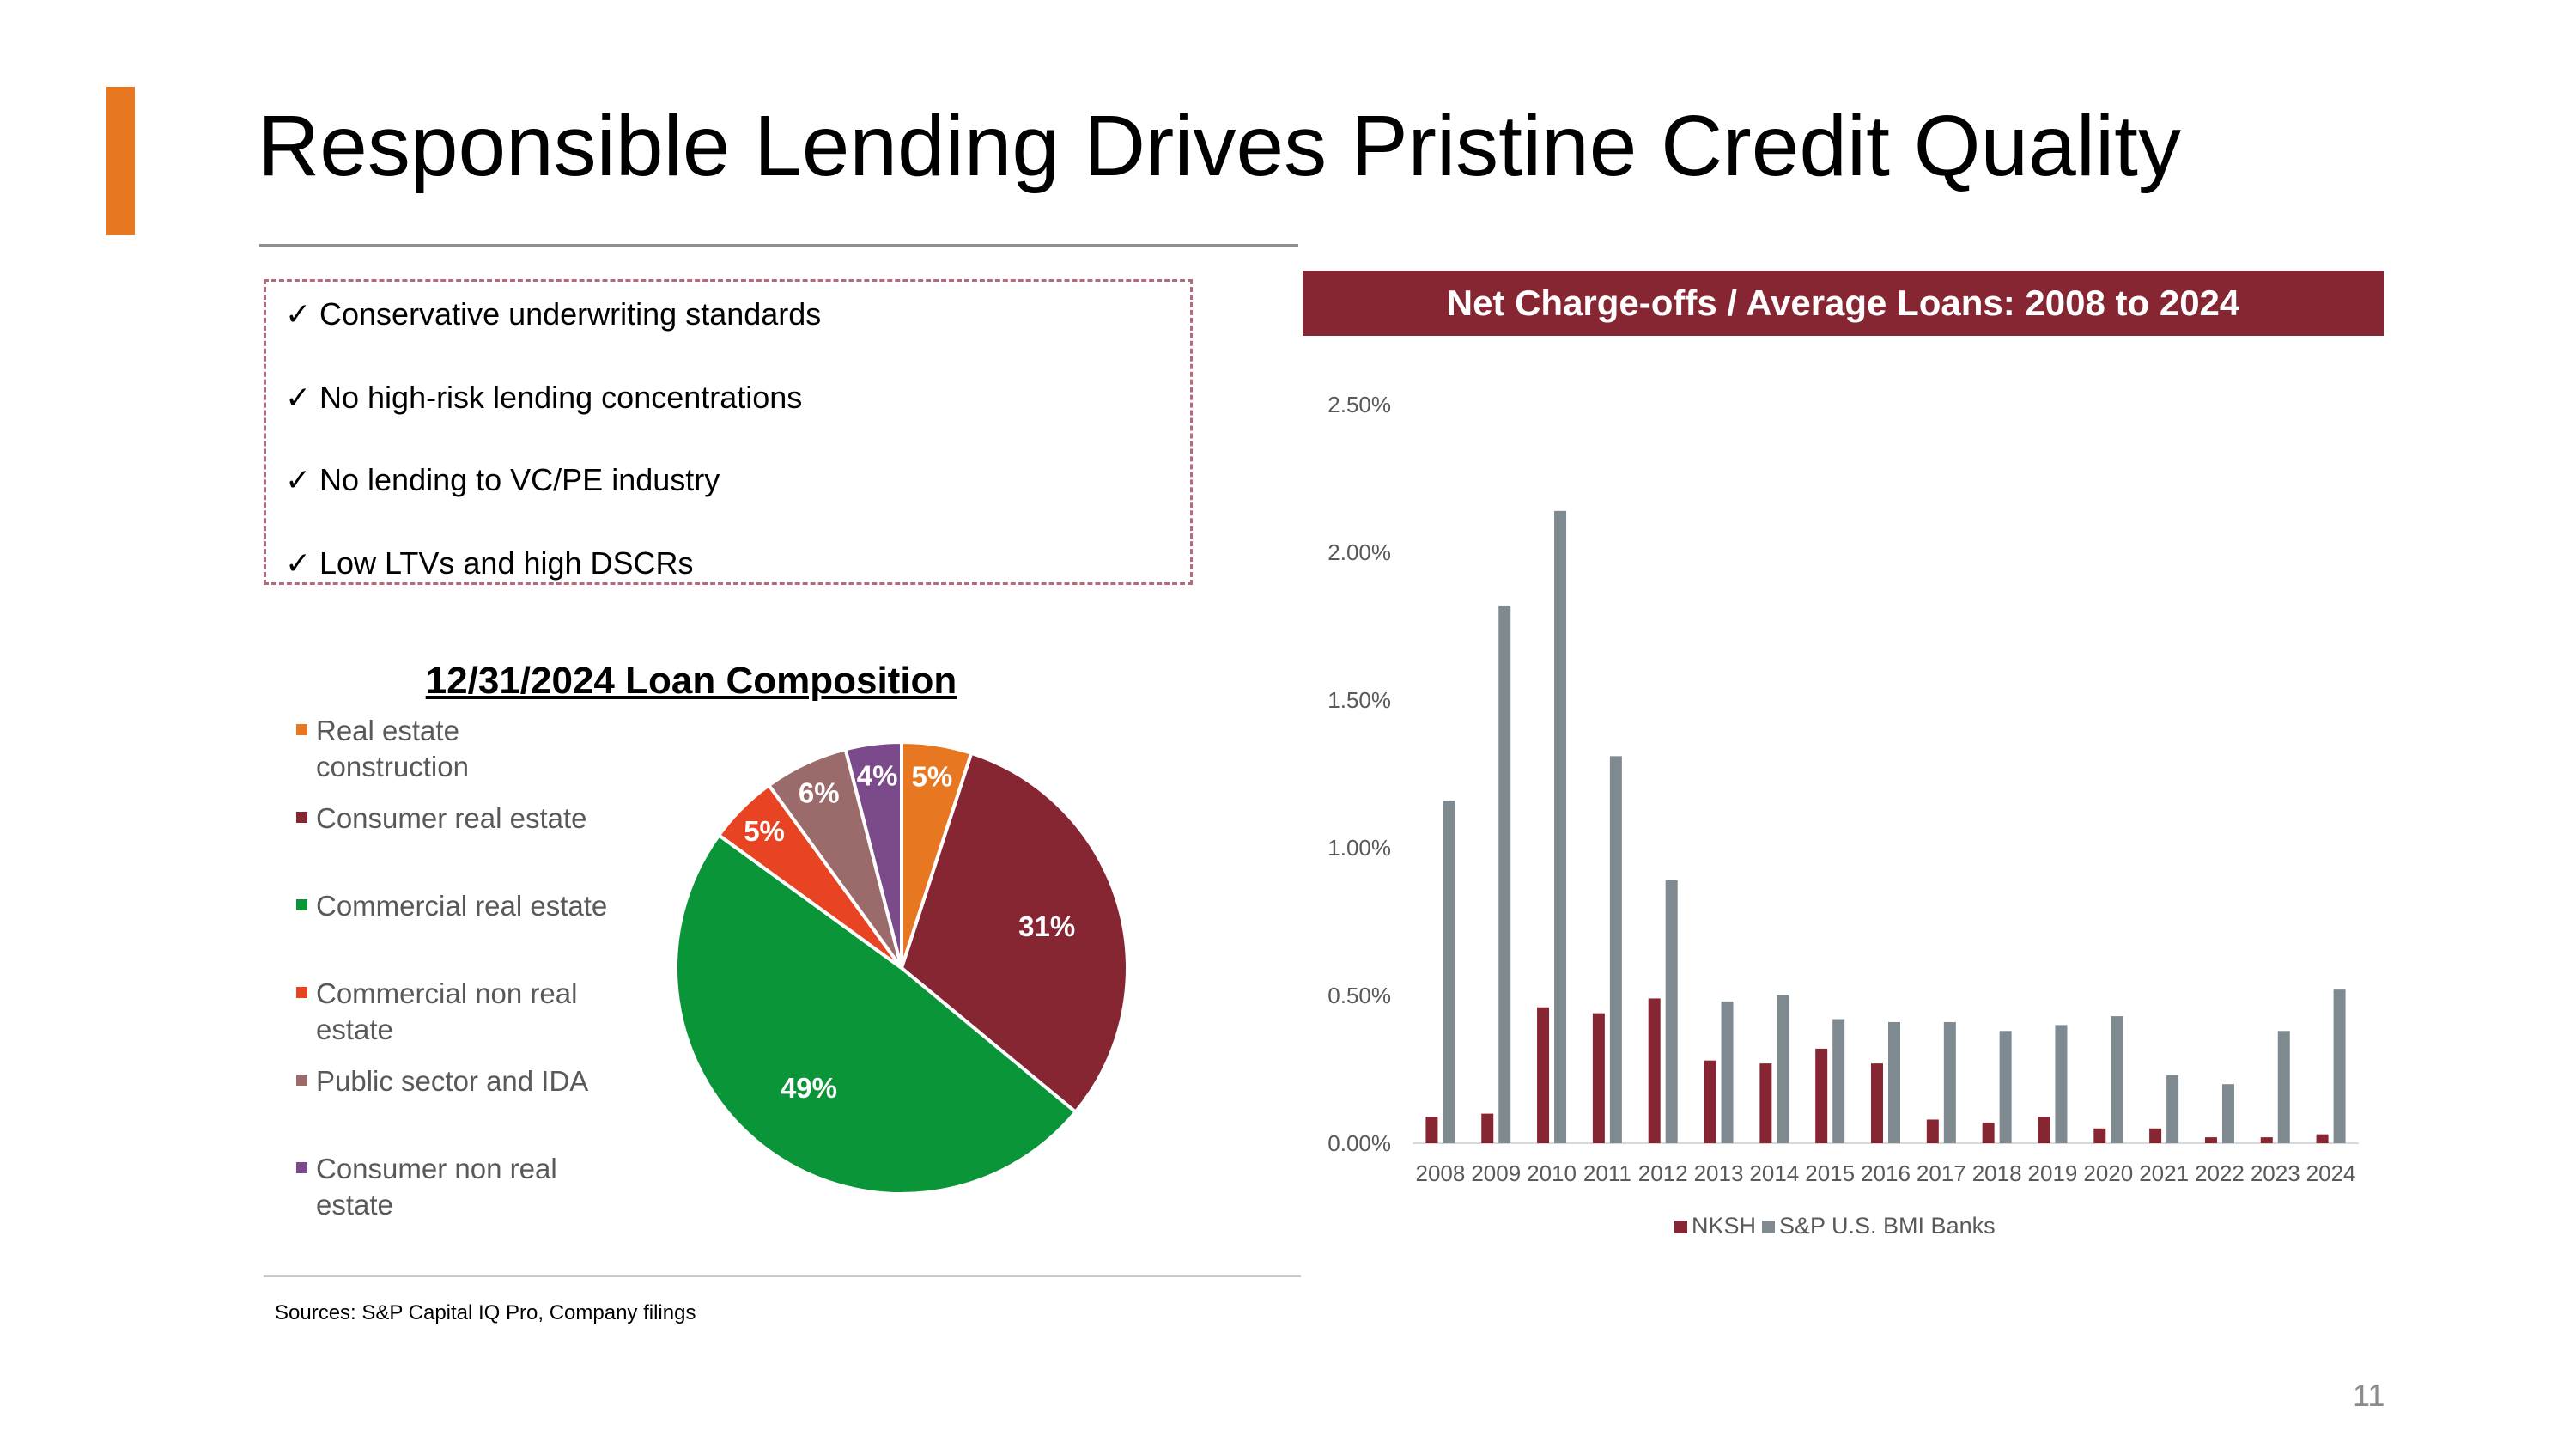 Image resolution: width=2576 pixels, height=1449 pixels. Describe the element at coordinates (2331, 1173) in the screenshot. I see `x-tick-label: 2024` at that location.